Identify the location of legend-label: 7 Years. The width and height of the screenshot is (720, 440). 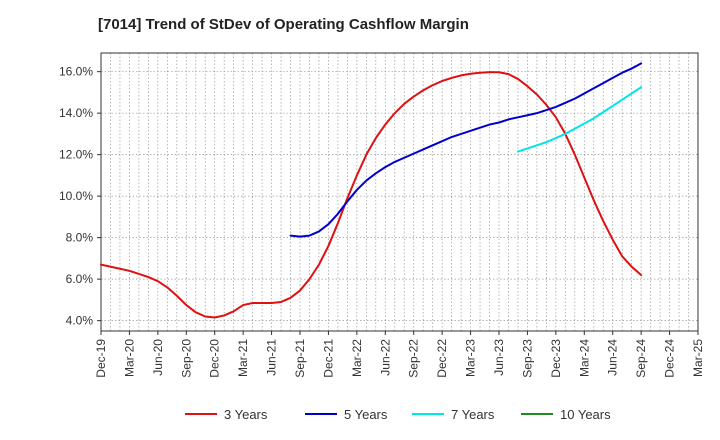
(473, 414).